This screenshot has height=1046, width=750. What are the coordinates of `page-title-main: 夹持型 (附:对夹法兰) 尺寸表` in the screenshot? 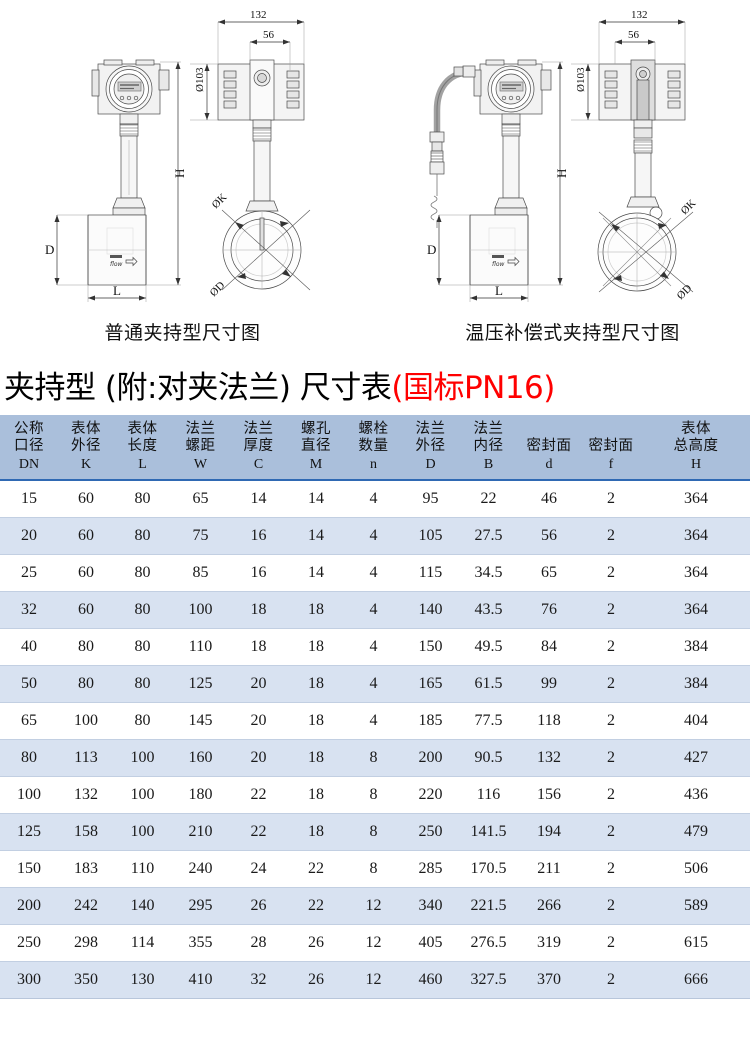 It's located at (198, 388).